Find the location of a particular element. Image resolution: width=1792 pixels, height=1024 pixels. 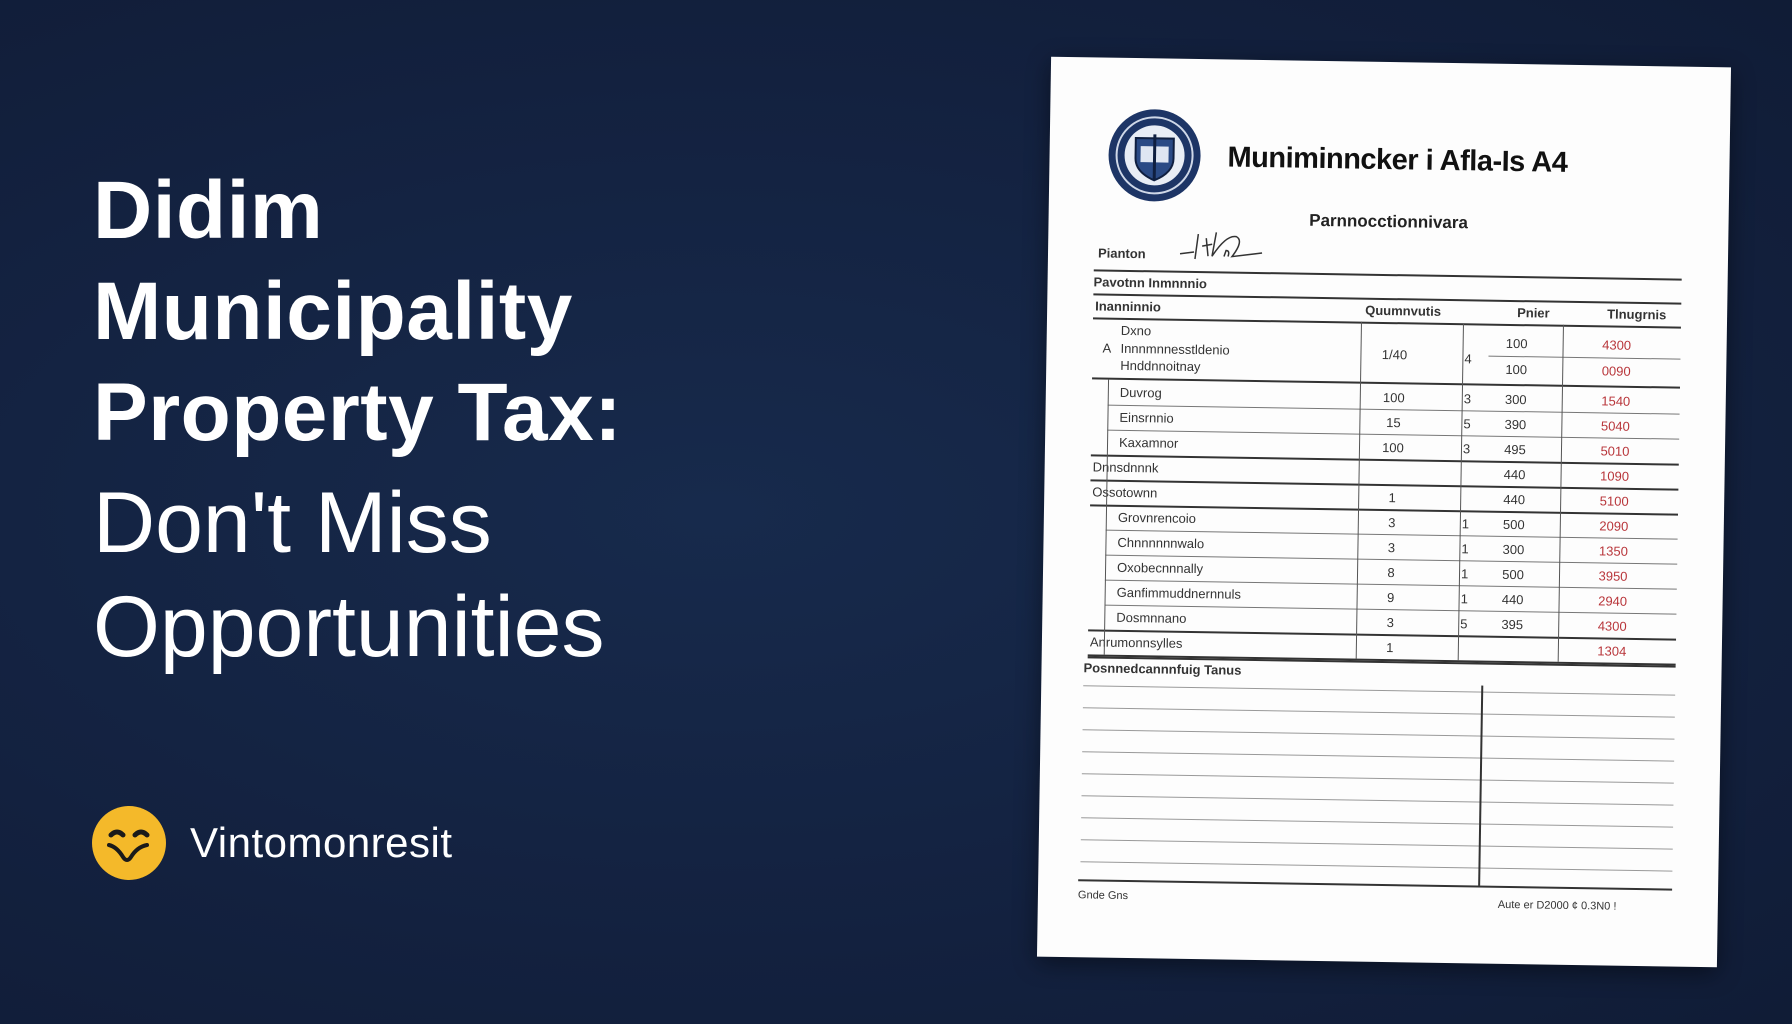

footer-right: Aute er D2000 ¢ 0.3N0 ! is located at coordinates (1557, 905).